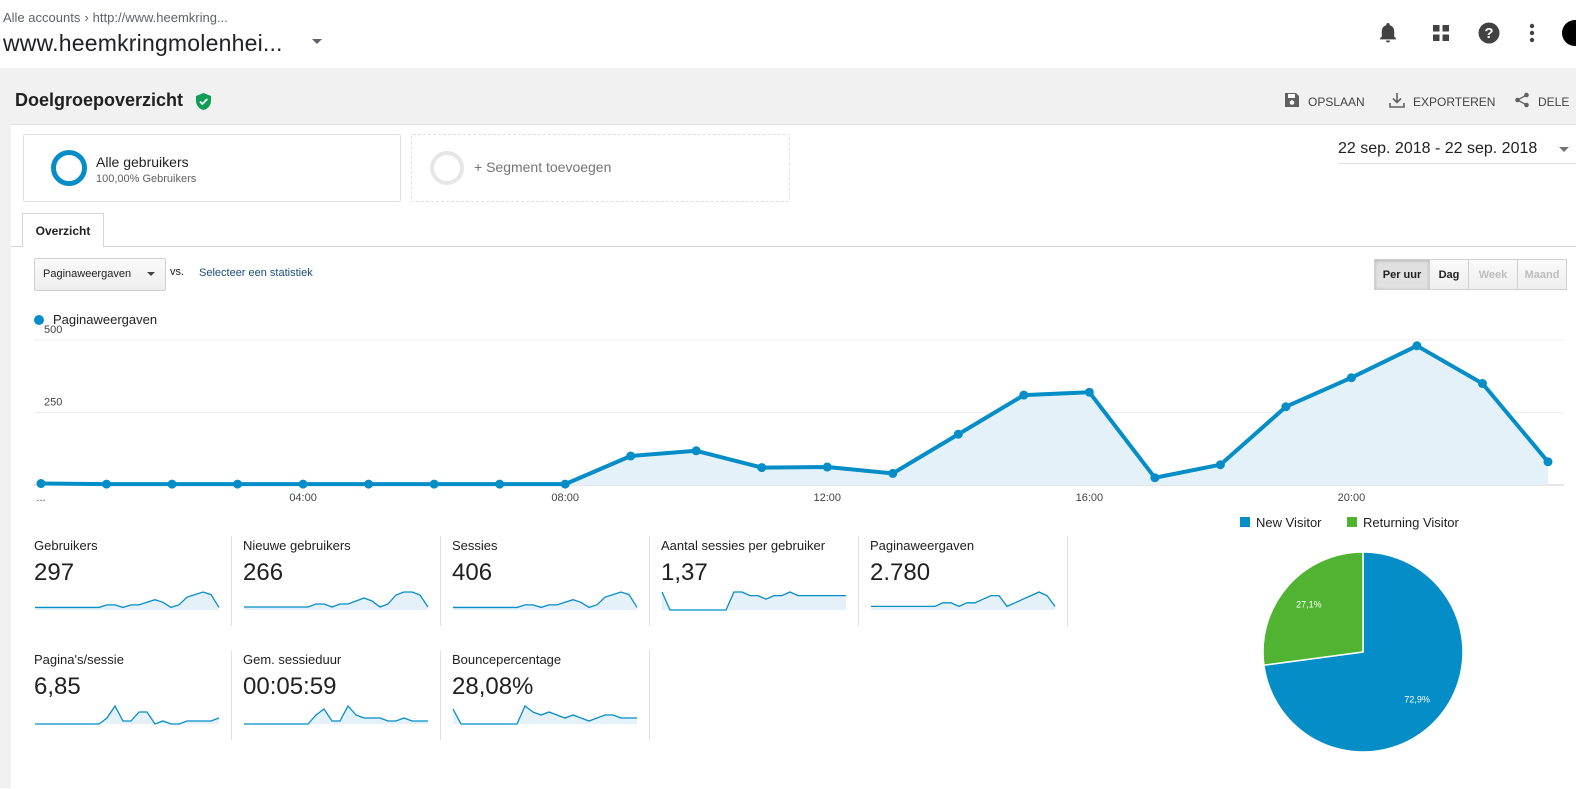 This screenshot has height=789, width=1576. What do you see at coordinates (1336, 101) in the screenshot?
I see `save-label: OPSLAAN` at bounding box center [1336, 101].